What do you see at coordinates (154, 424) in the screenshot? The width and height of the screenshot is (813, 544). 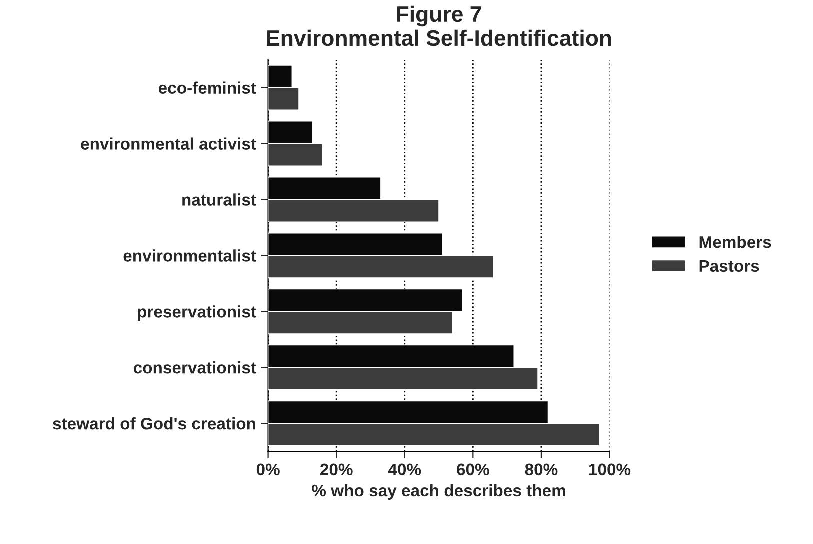 I see `y-tick-label: steward of God's creation` at bounding box center [154, 424].